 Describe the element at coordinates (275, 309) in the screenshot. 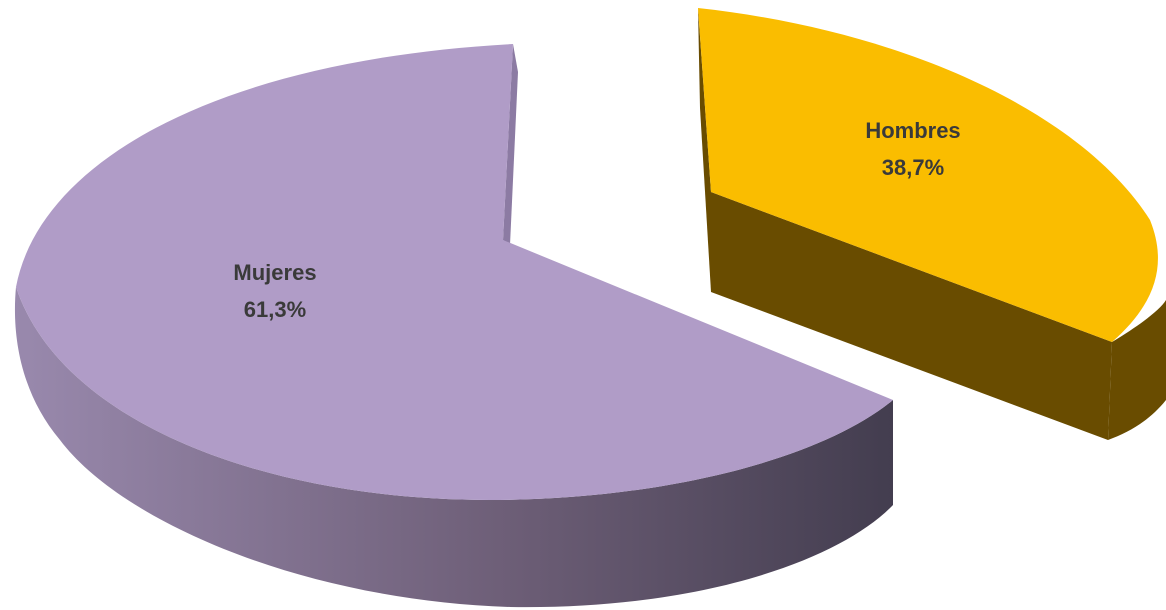

I see `slice-label-percent: 61,3%` at that location.